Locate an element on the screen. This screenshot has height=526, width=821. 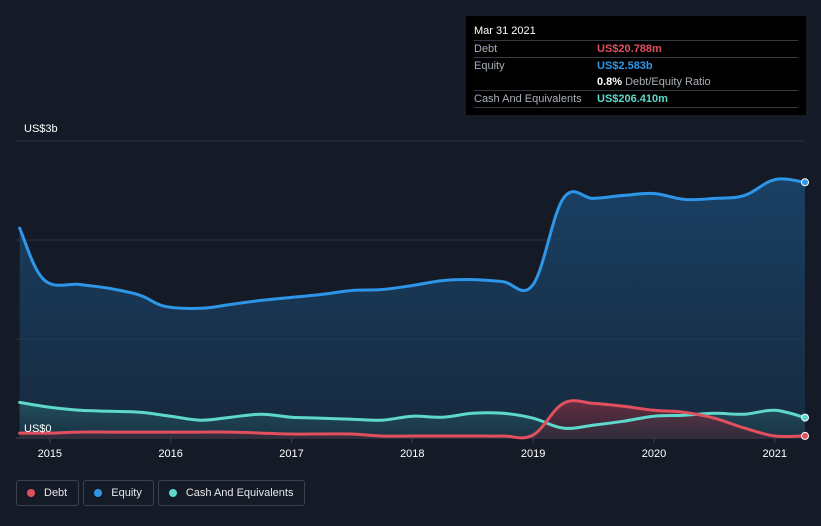
legend-item-debt: Debt is located at coordinates (48, 493).